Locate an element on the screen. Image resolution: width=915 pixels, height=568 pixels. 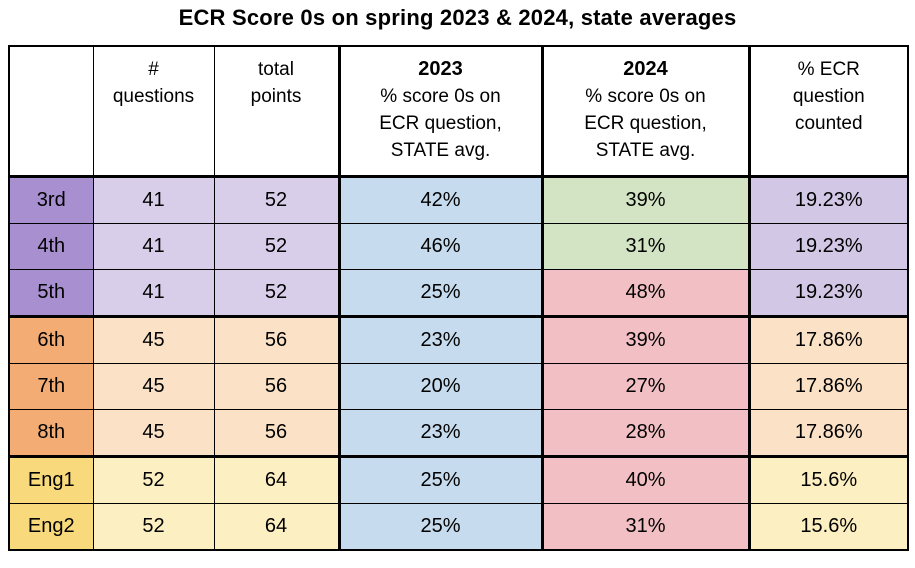
table-row-4th: 4th 41 52 46% 31% 19.23% is located at coordinates (458, 246).